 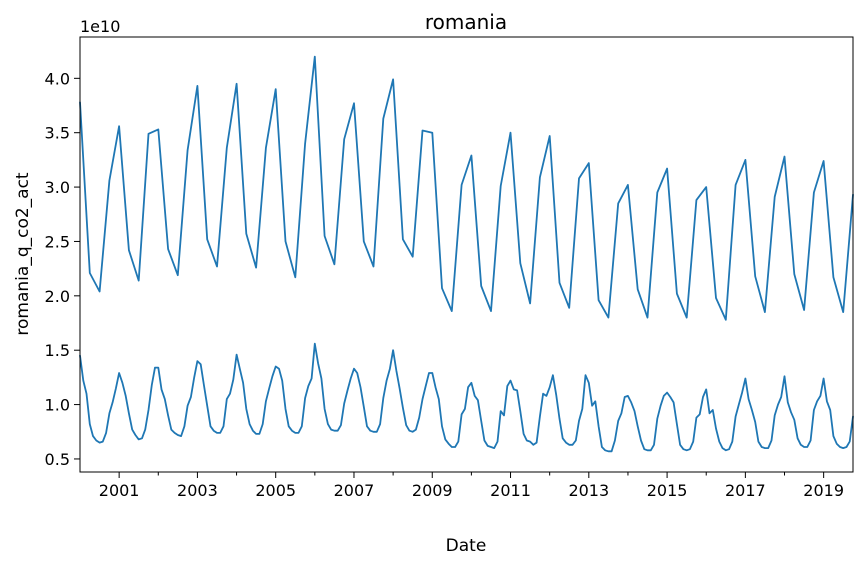 I want to click on x-tick-label: 2013, so click(x=588, y=490).